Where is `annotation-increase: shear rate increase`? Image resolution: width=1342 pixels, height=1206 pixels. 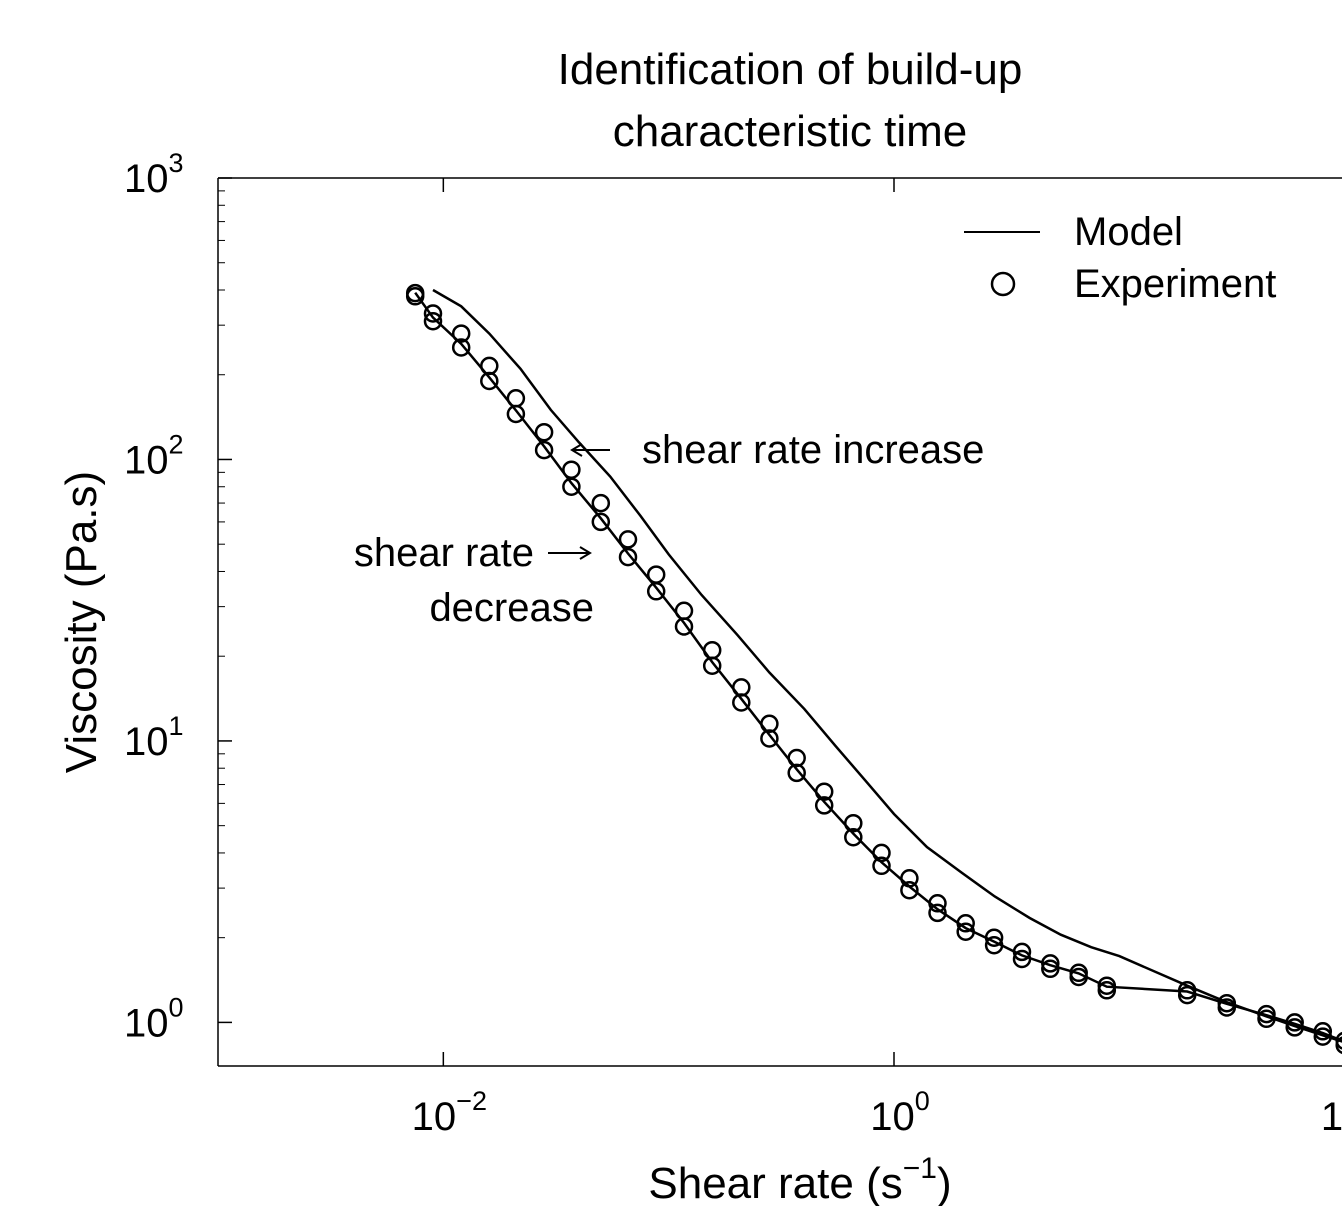
annotation-increase: shear rate increase is located at coordinates (777, 450).